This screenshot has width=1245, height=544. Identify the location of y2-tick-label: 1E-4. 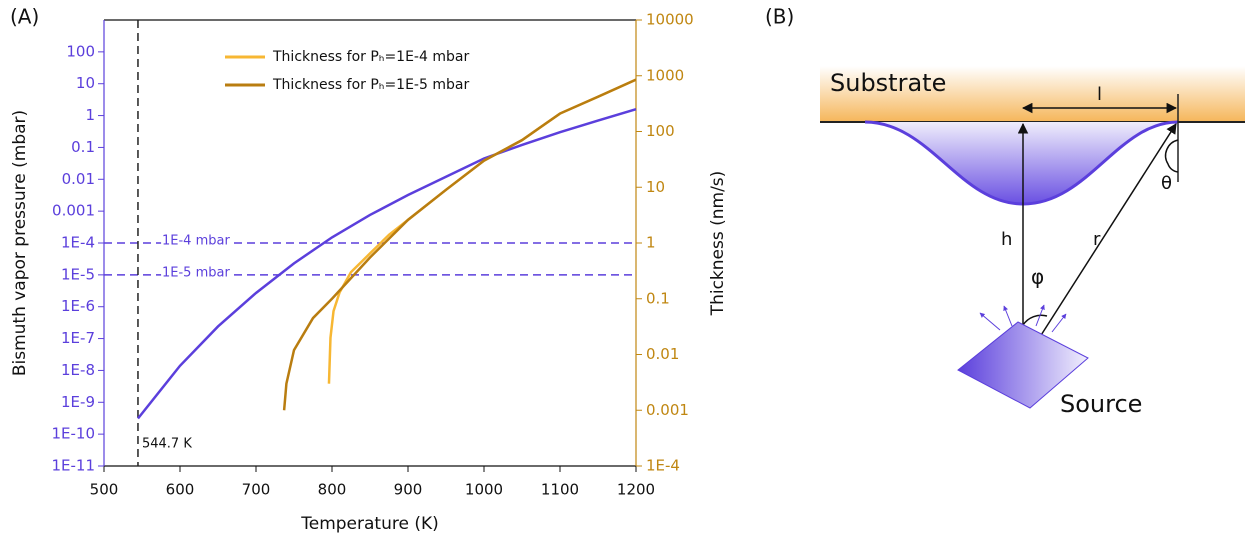
(663, 466).